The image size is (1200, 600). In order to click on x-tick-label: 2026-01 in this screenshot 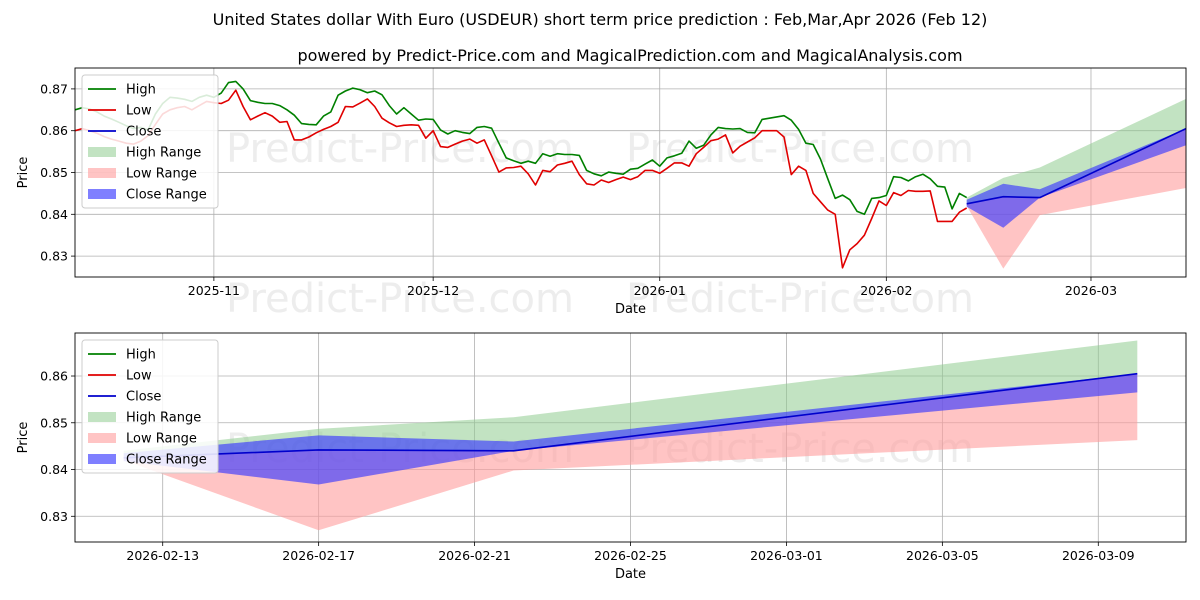, I will do `click(660, 290)`.